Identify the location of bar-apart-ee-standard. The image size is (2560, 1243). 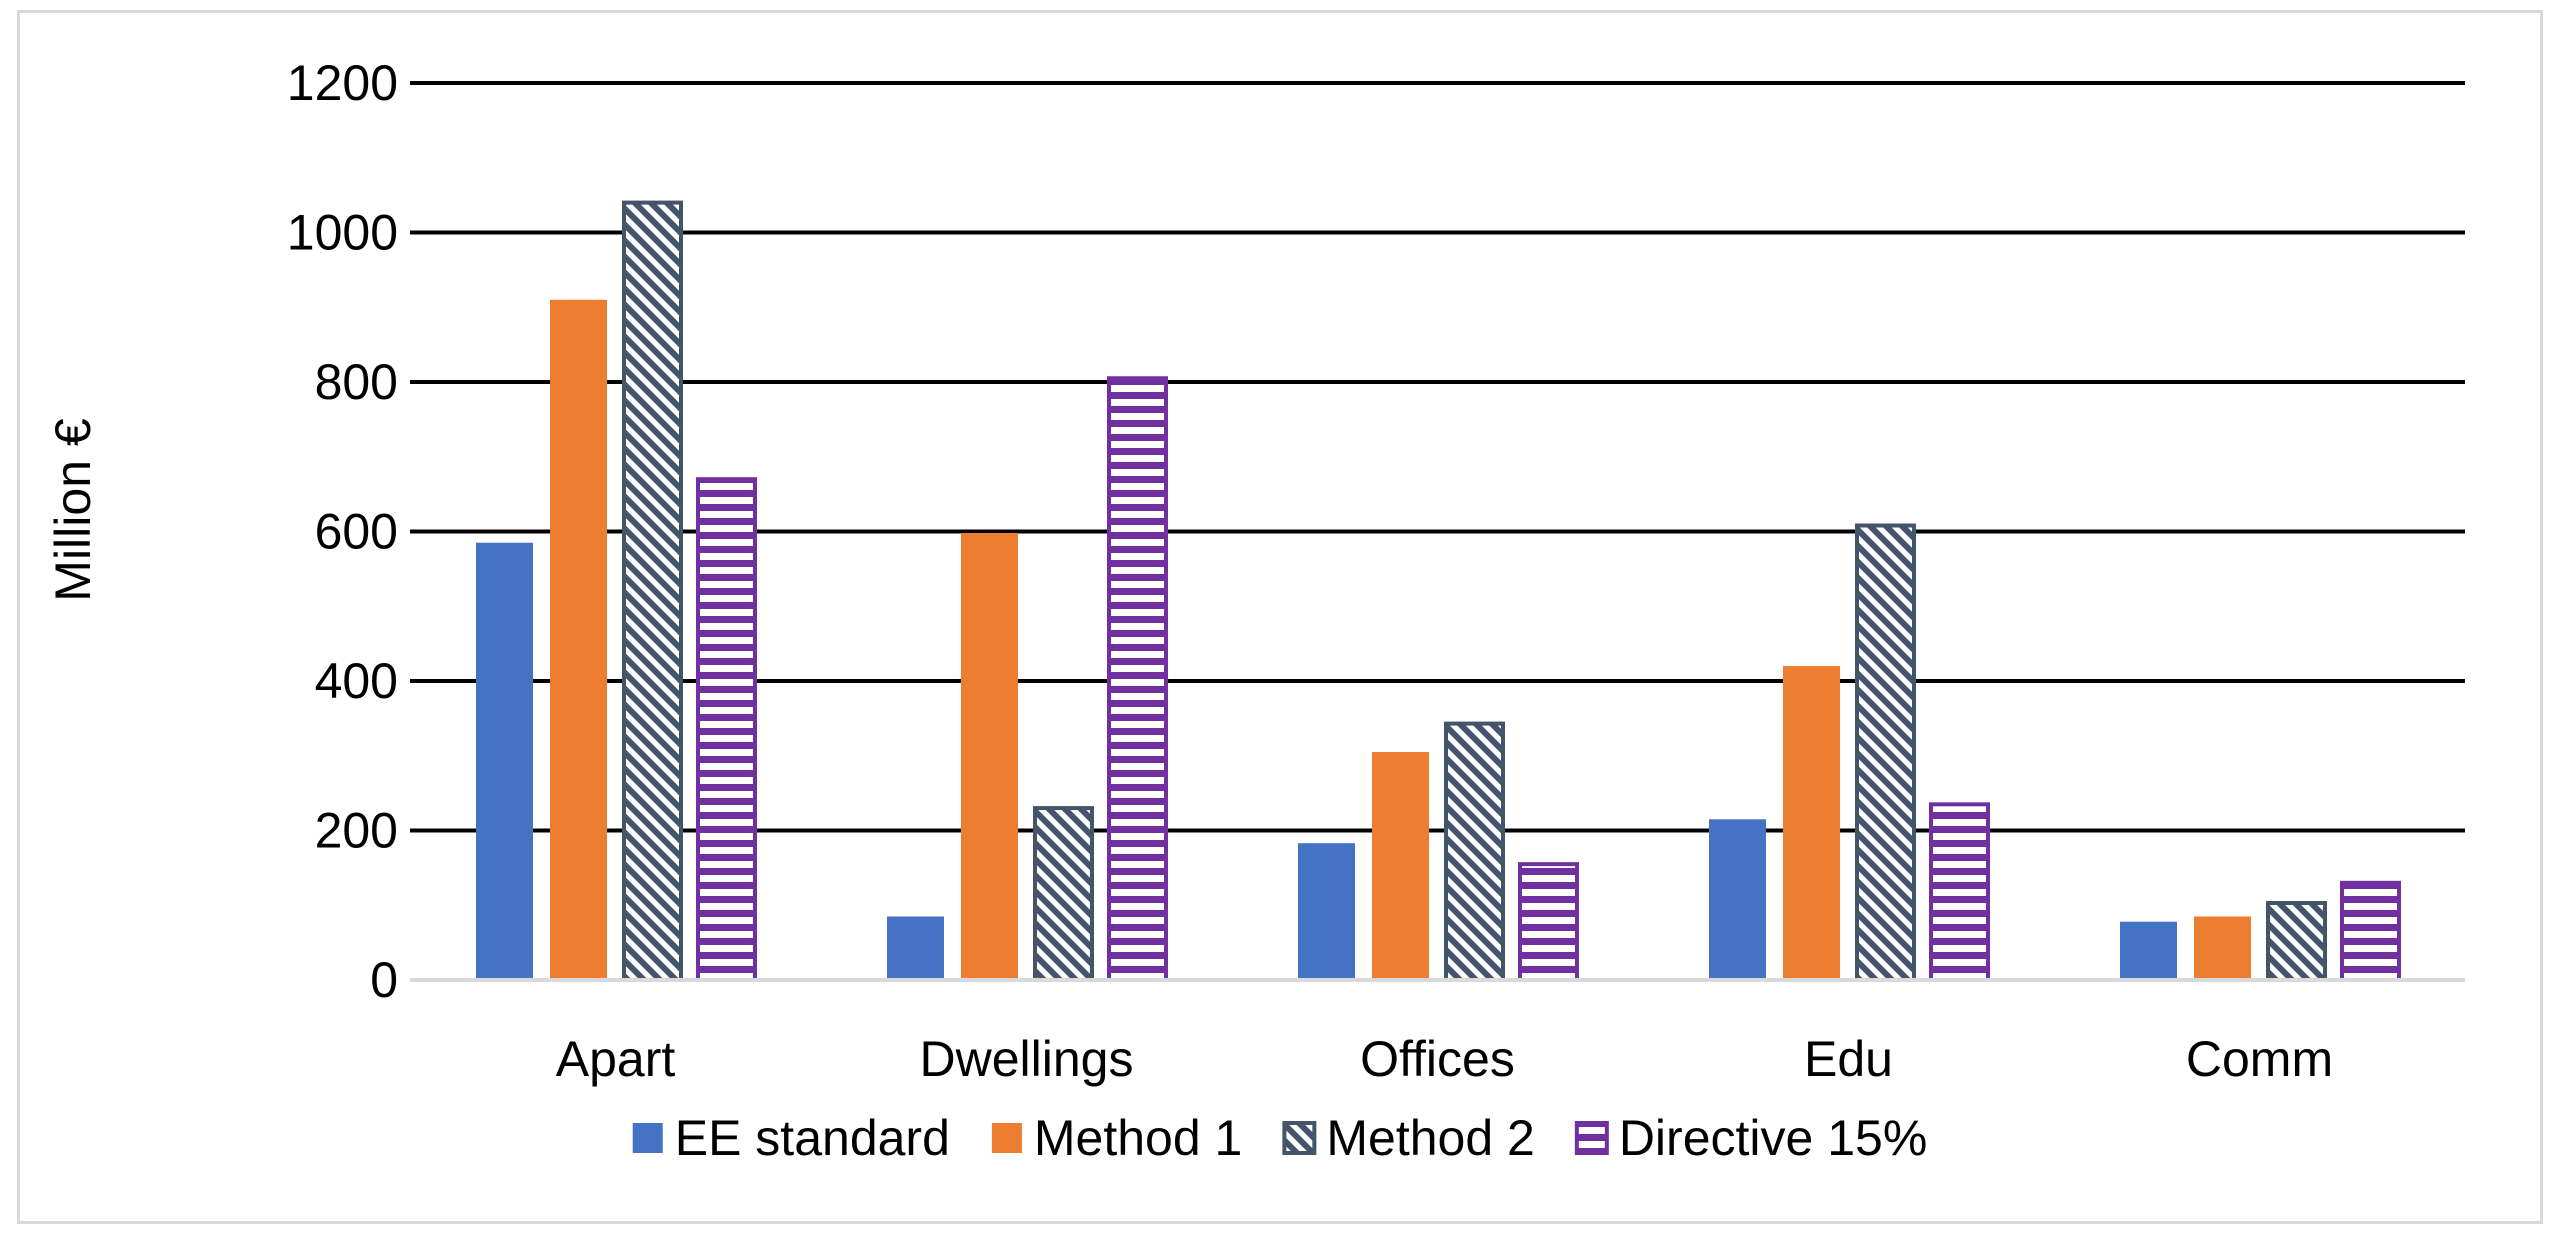
(504, 761).